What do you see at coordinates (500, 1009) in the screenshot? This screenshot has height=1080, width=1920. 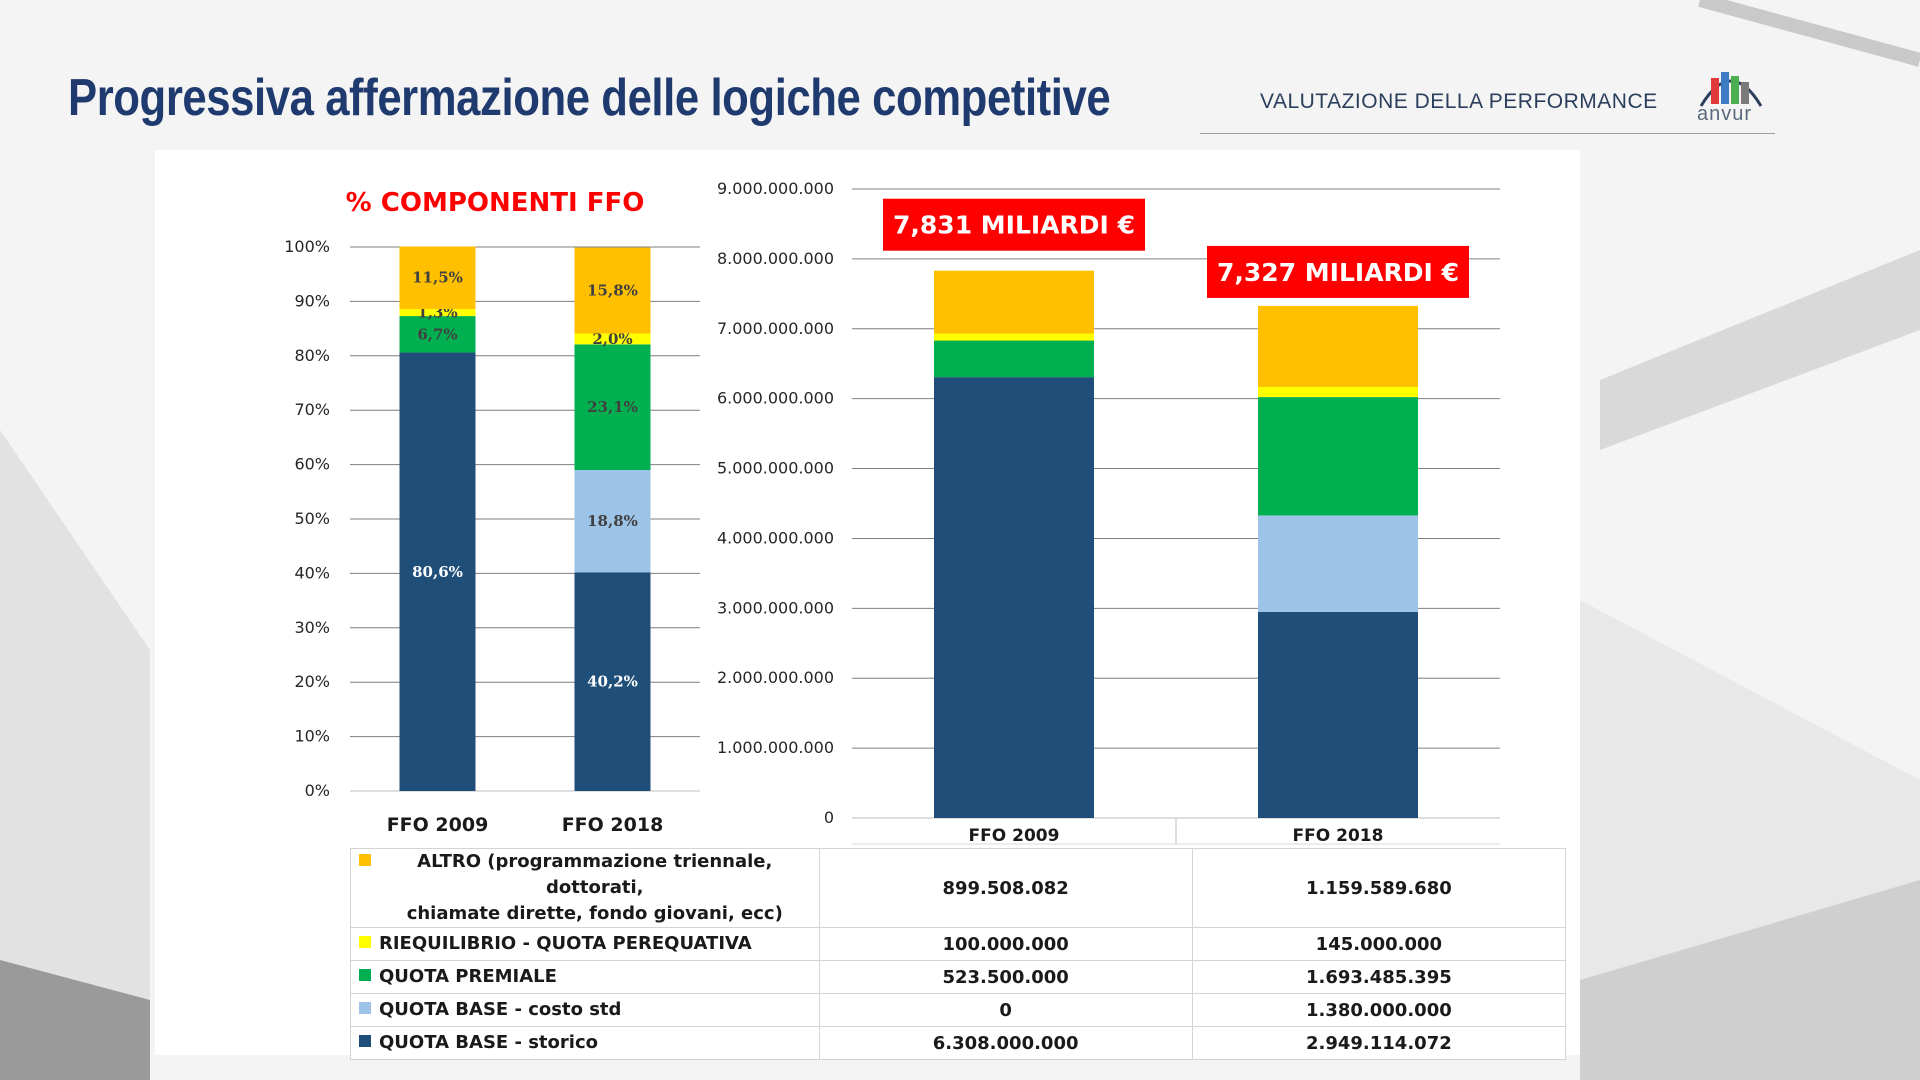 I see `row-label-line: QUOTA BASE - costo std` at bounding box center [500, 1009].